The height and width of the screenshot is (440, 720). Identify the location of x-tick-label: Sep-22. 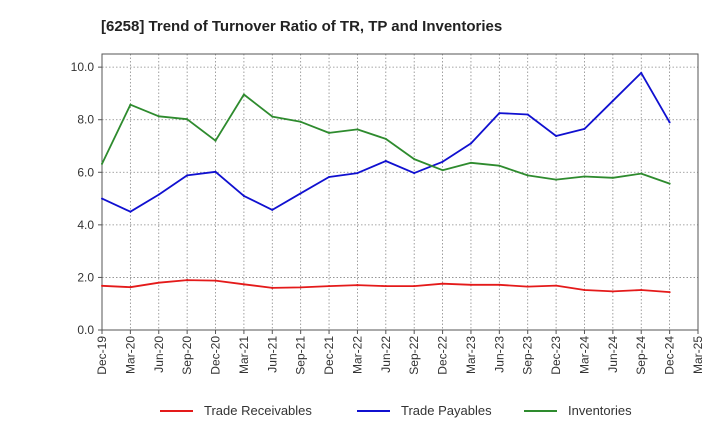
(414, 355).